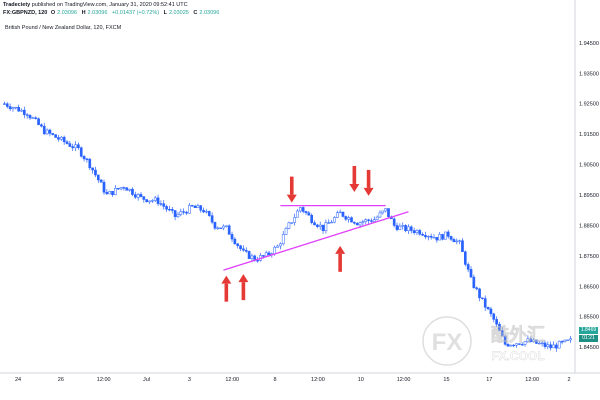 This screenshot has width=600, height=400. Describe the element at coordinates (589, 257) in the screenshot. I see `price-tick-label: 1.87500` at that location.